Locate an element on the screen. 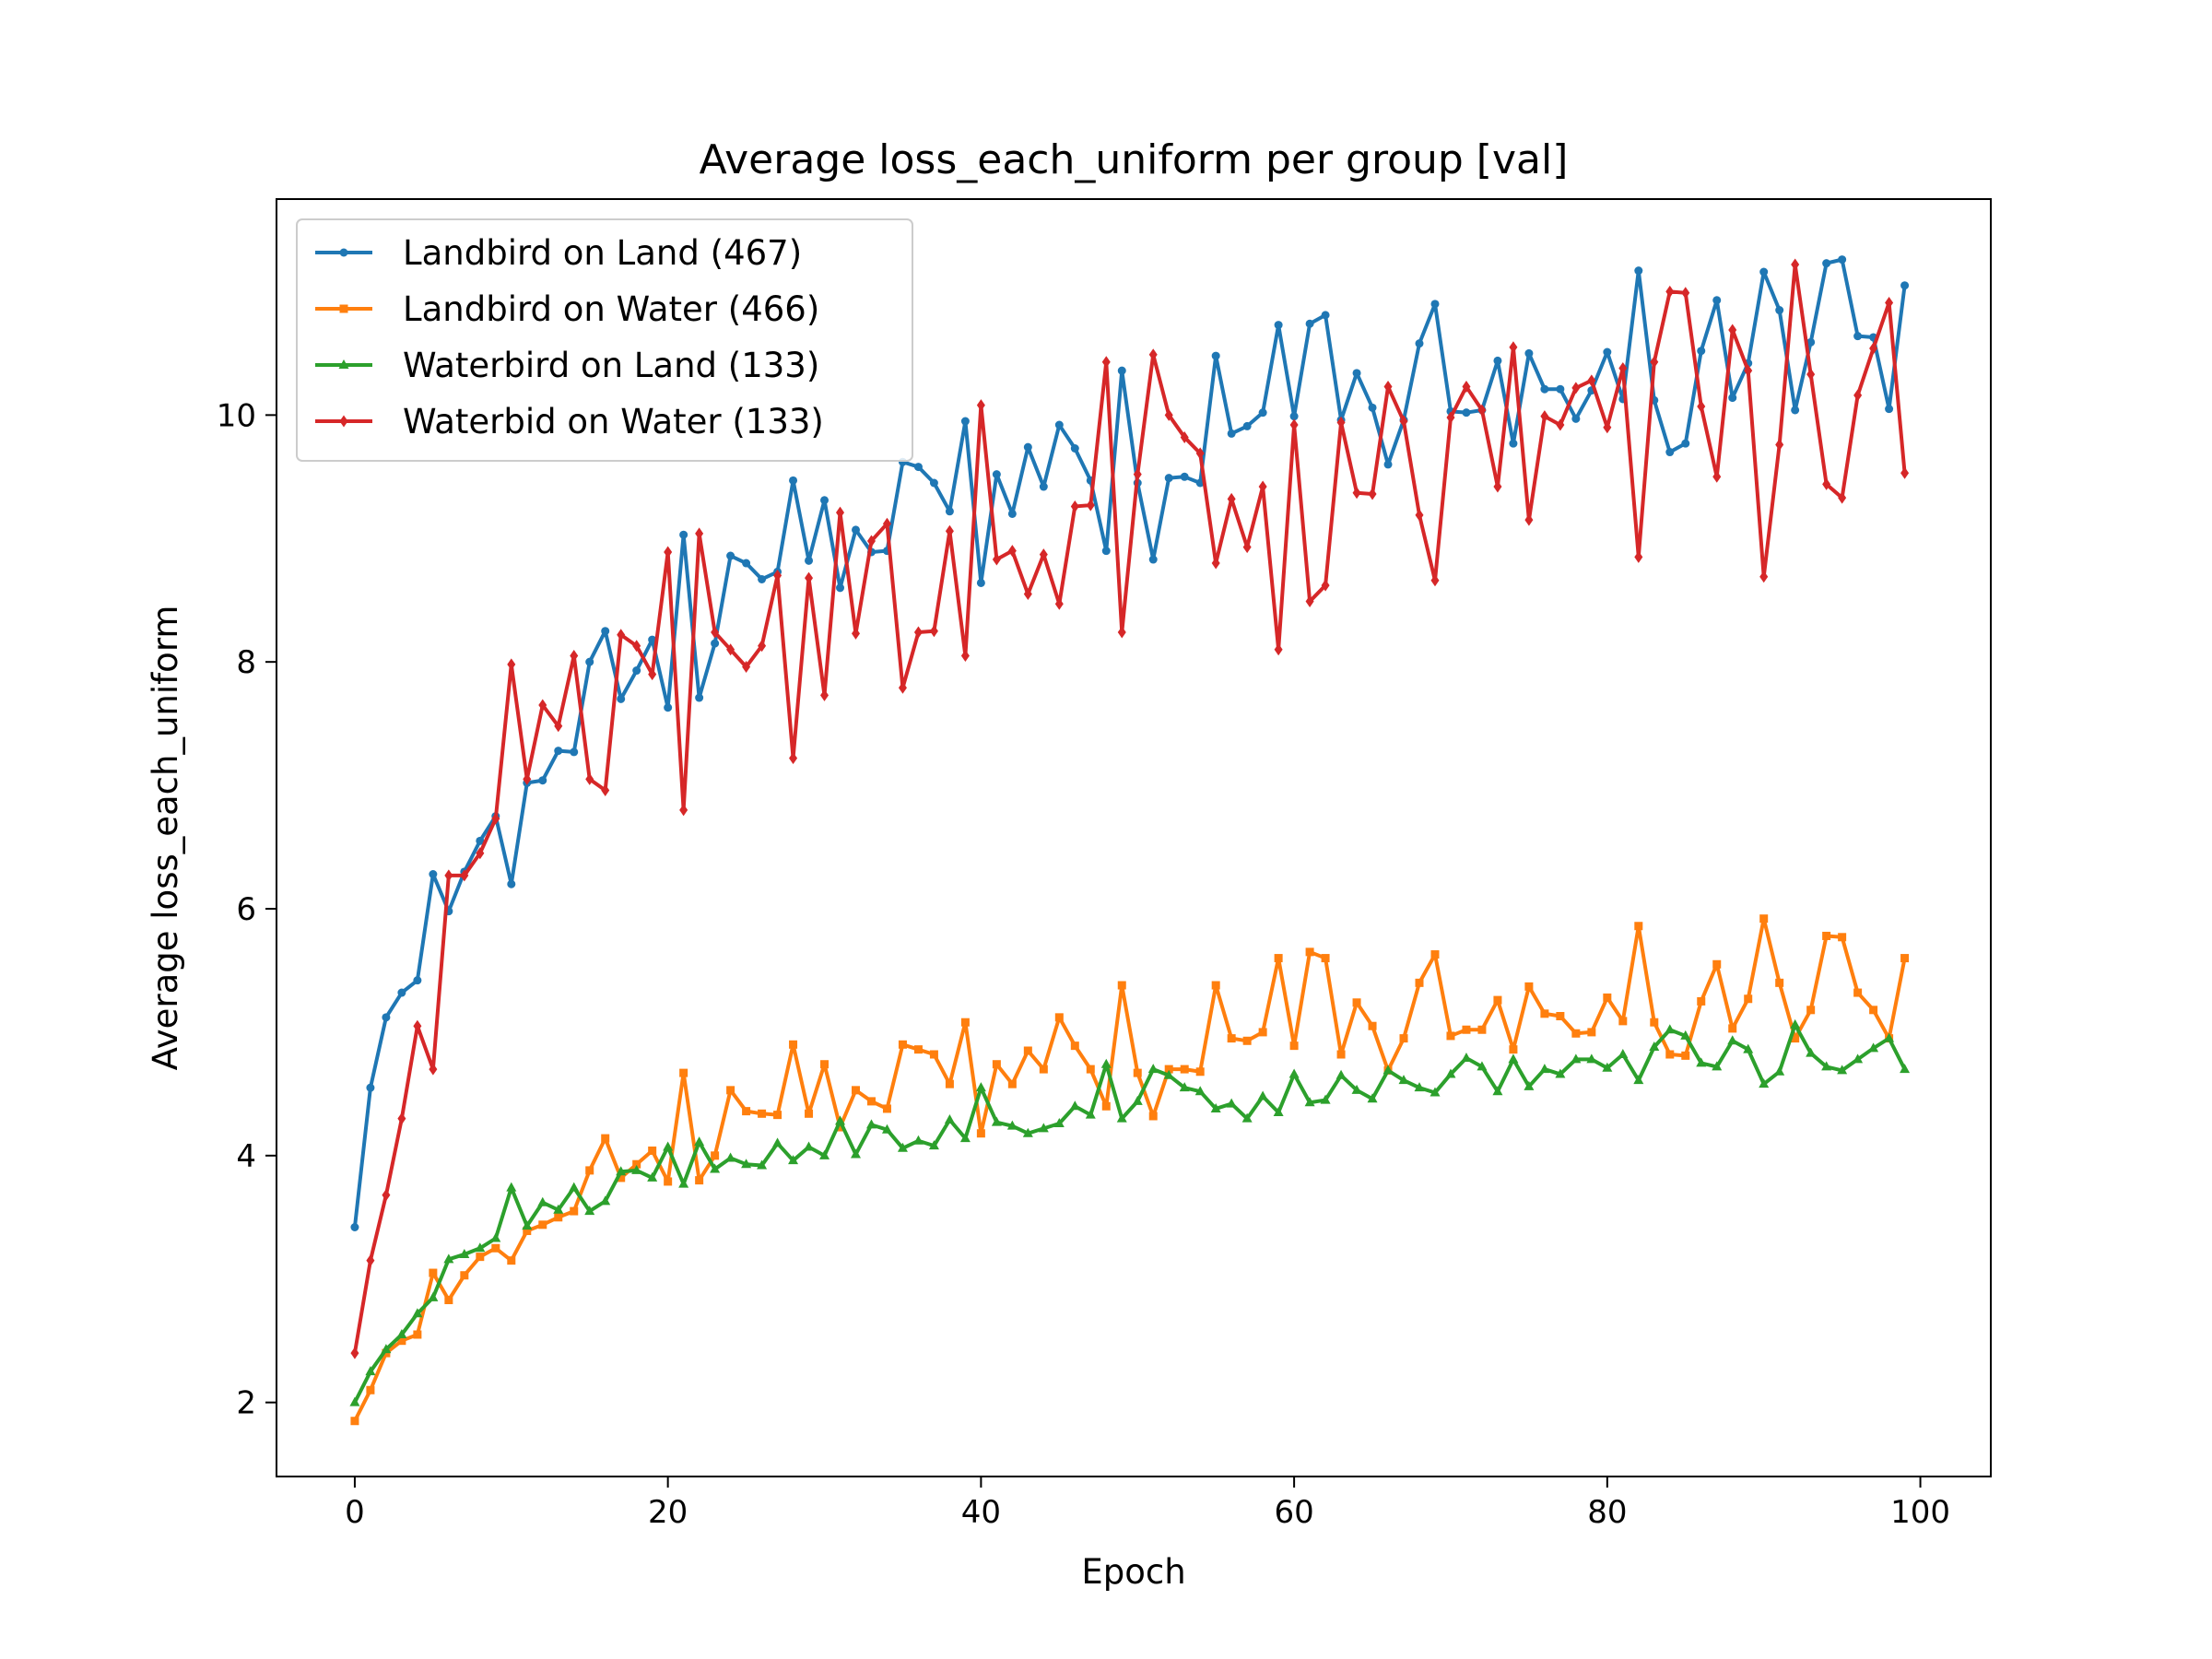 This screenshot has height=1659, width=2212. legend-marker is located at coordinates (343, 308).